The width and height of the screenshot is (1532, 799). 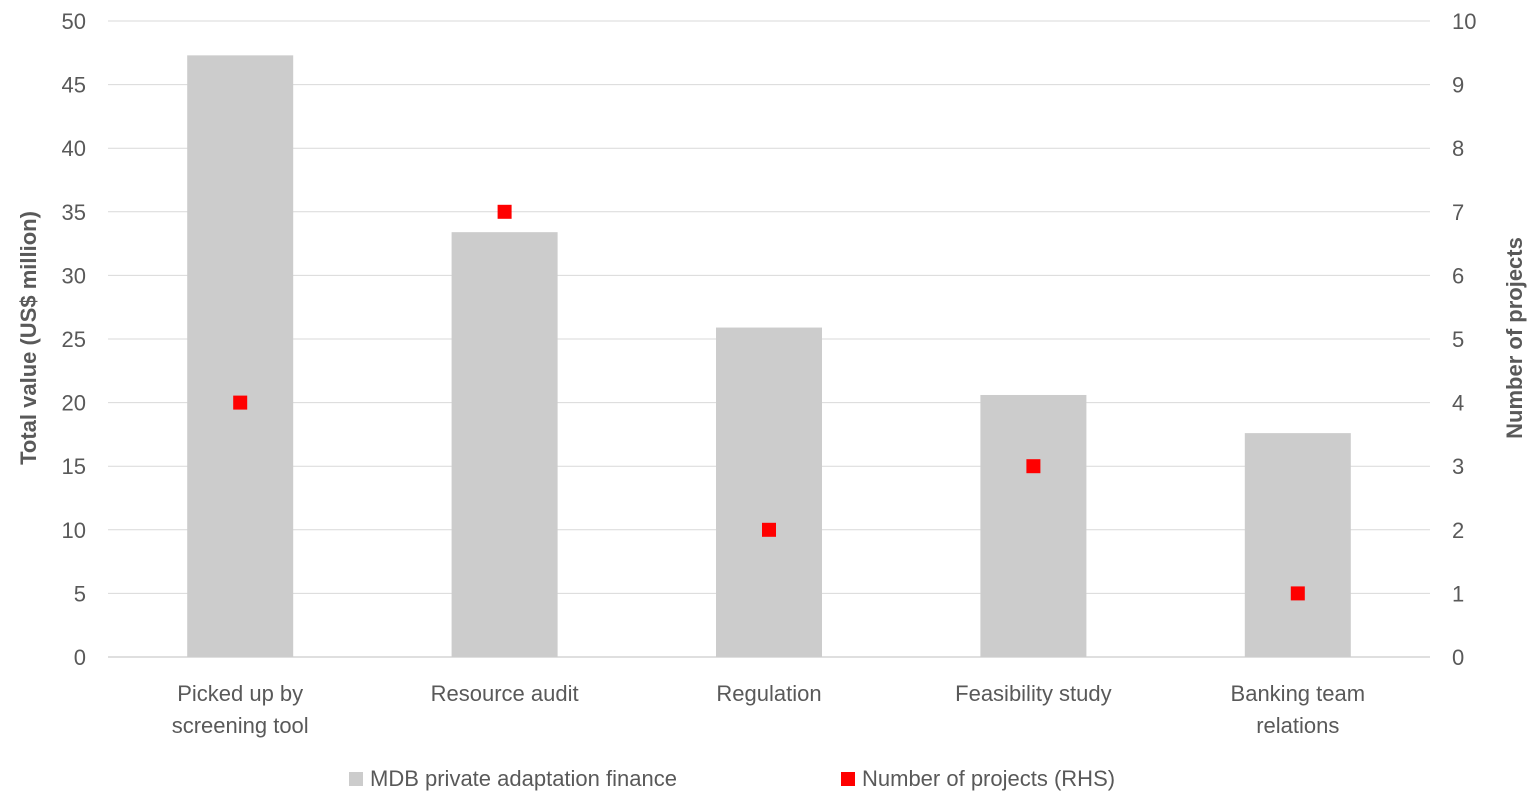 What do you see at coordinates (74, 275) in the screenshot?
I see `left-tick-label: 30` at bounding box center [74, 275].